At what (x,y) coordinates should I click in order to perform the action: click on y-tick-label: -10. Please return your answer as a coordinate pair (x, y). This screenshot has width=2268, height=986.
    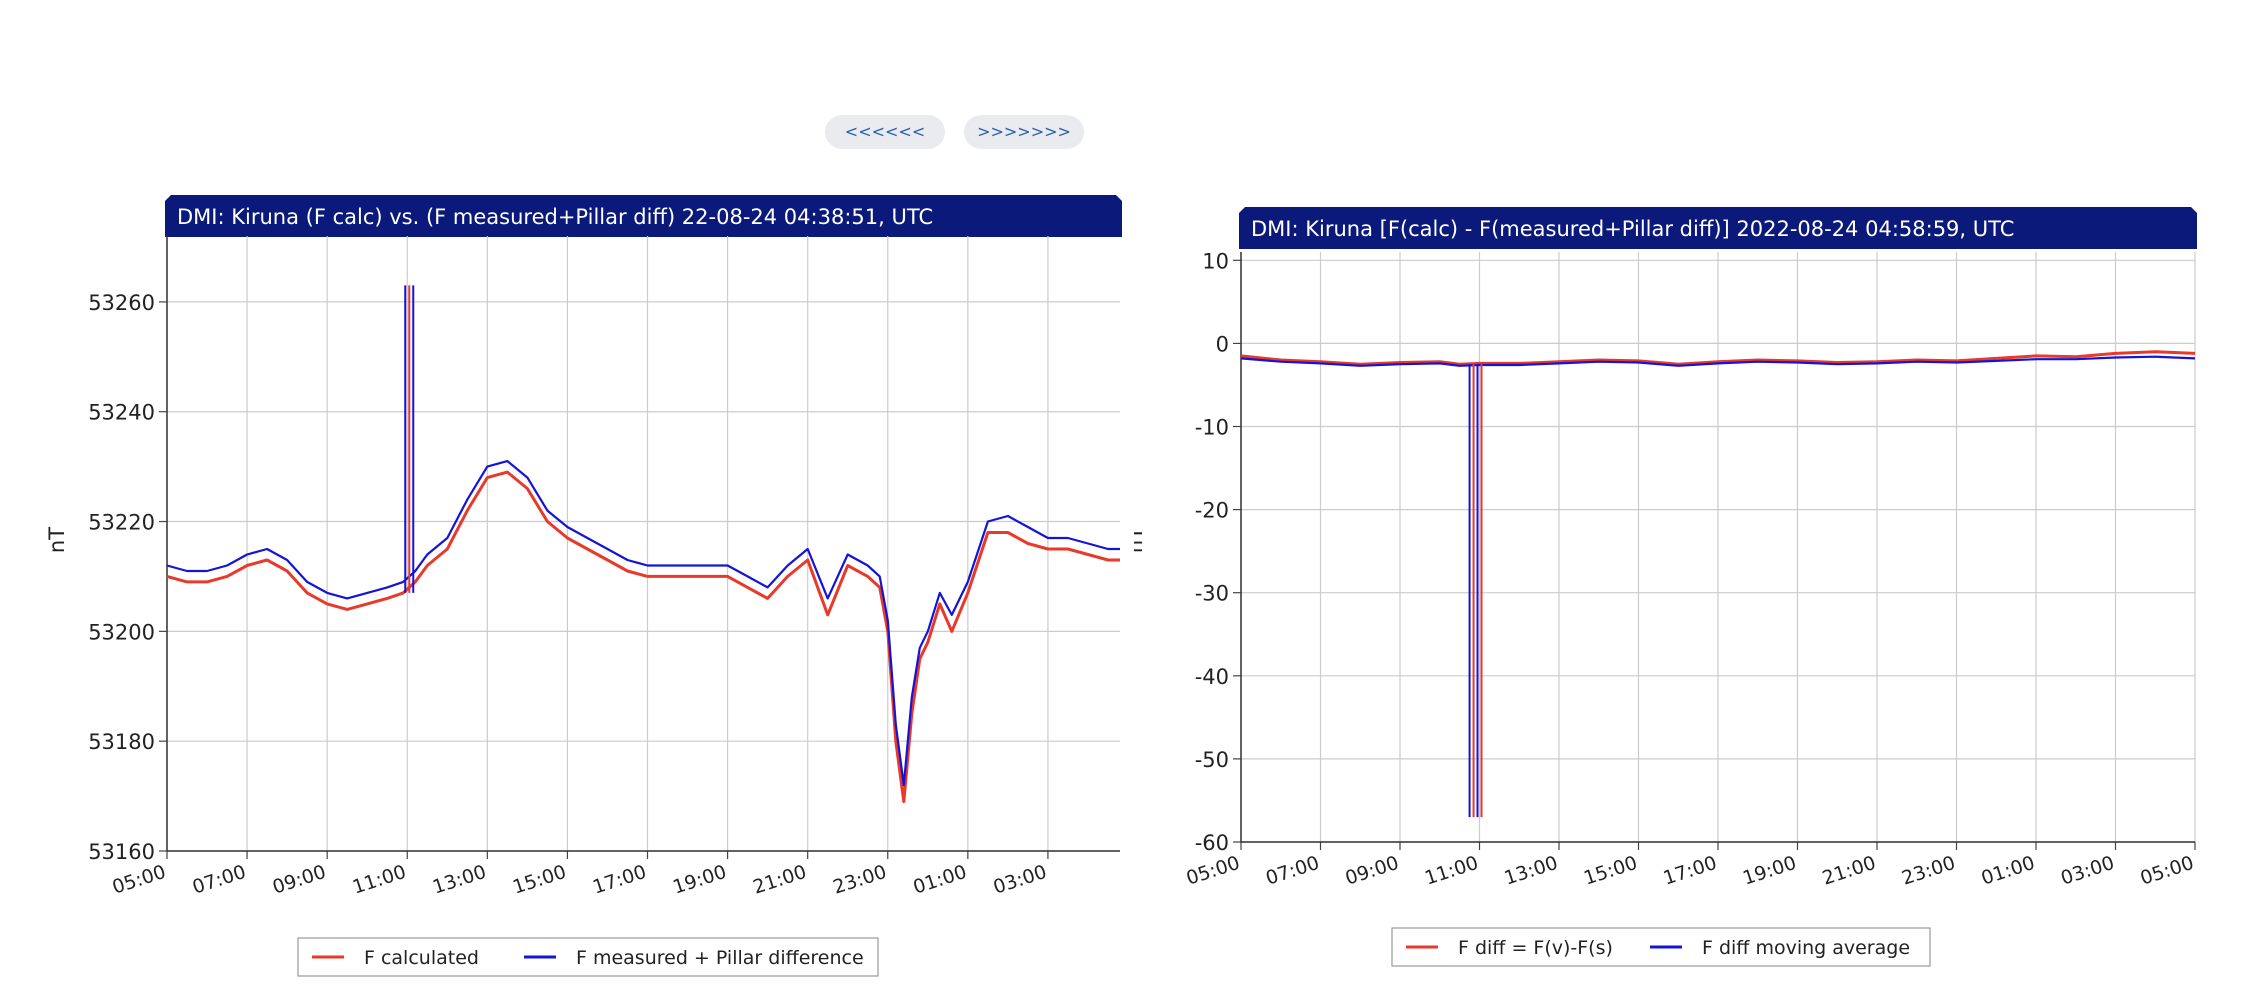
    Looking at the image, I should click on (1212, 428).